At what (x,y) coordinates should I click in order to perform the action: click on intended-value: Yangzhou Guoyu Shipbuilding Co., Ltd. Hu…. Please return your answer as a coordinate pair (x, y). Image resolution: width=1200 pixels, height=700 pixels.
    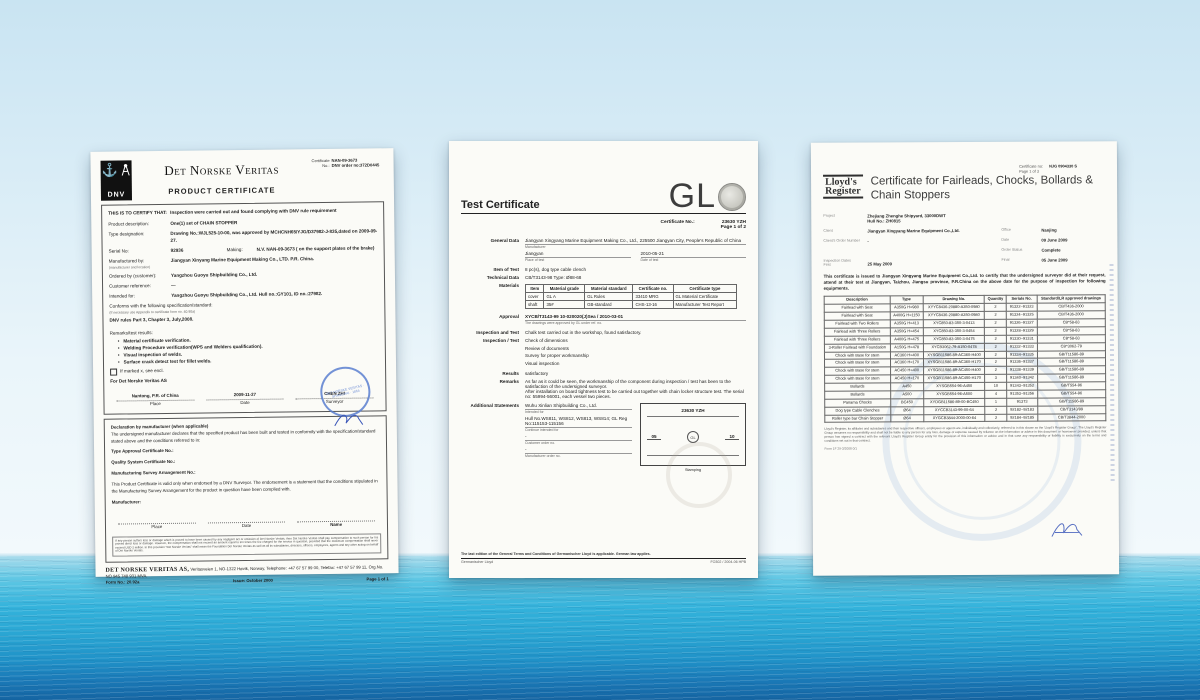
    Looking at the image, I should click on (247, 295).